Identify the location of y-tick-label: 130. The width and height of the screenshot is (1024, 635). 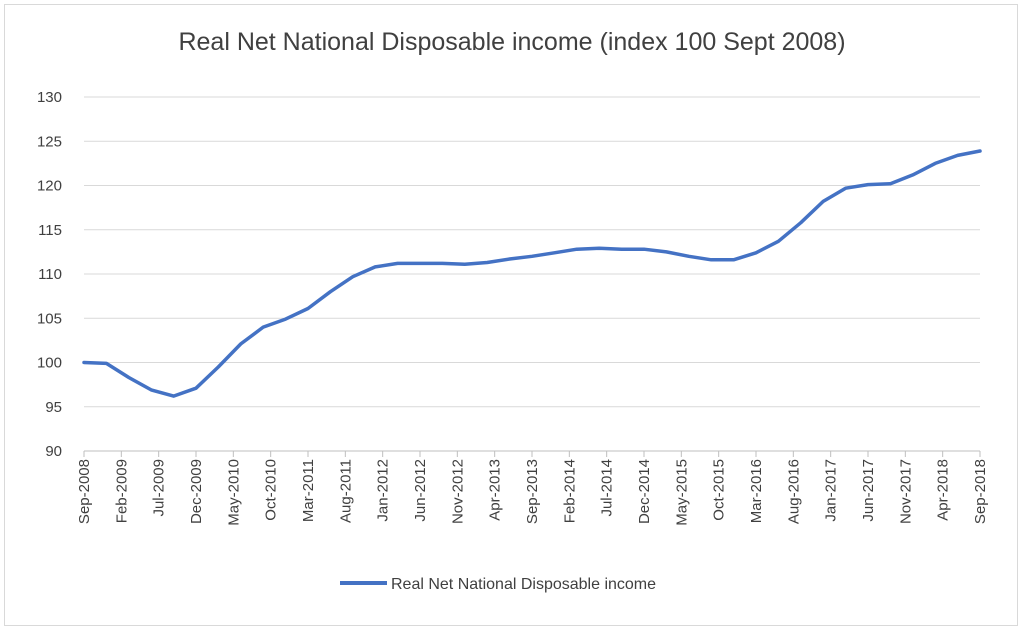
(49, 97).